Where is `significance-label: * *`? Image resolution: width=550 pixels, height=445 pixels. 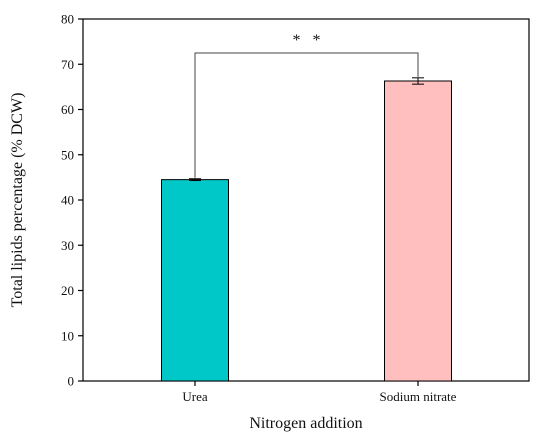 significance-label: * * is located at coordinates (307, 40).